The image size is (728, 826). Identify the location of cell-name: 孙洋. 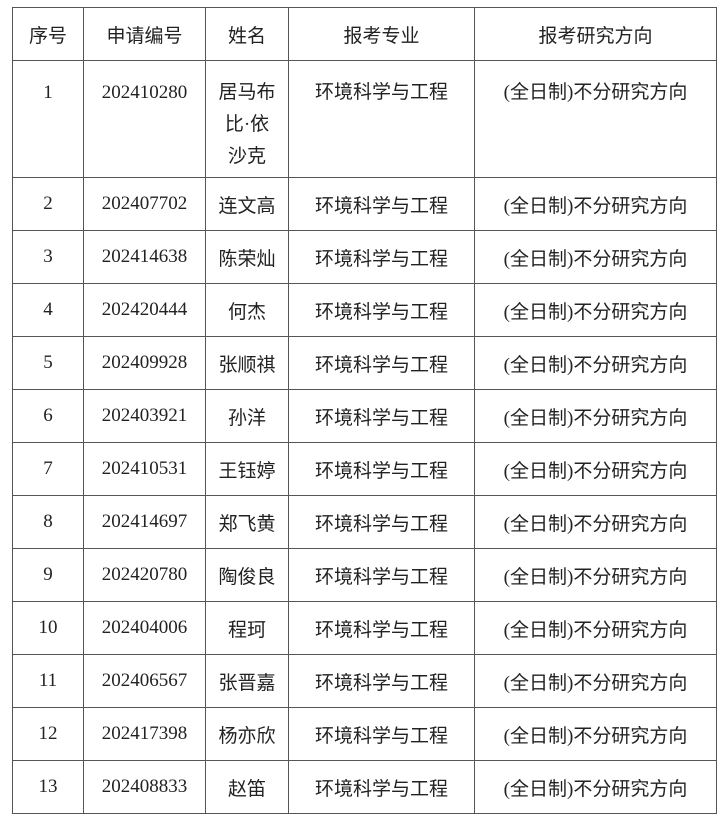
(247, 416).